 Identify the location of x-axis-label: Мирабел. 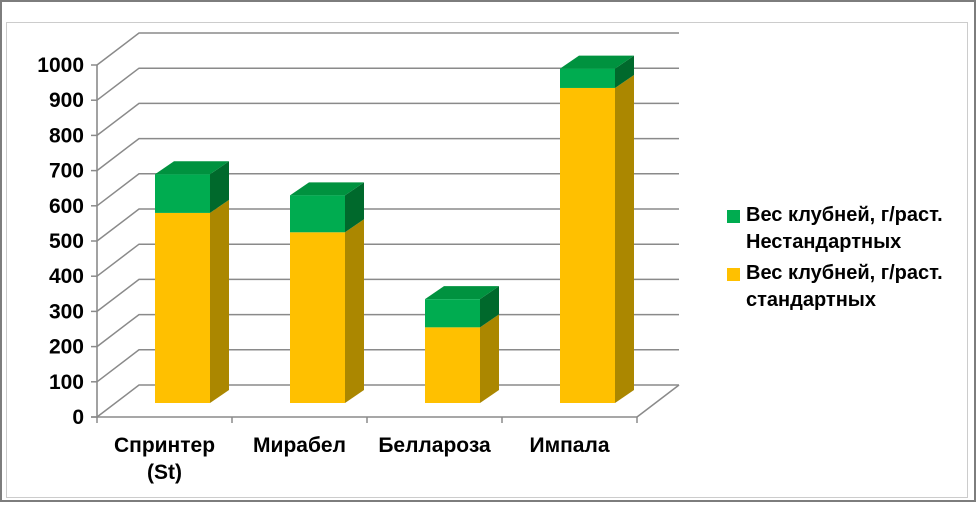
(299, 445).